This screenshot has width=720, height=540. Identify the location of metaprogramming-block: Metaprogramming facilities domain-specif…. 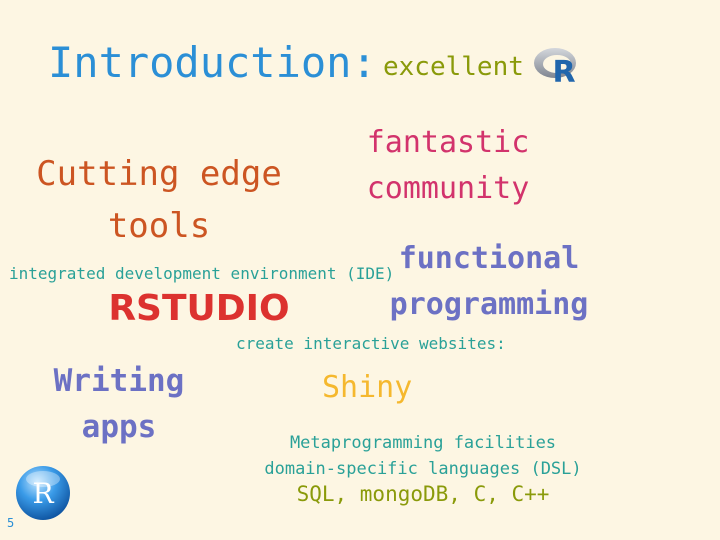
(423, 456).